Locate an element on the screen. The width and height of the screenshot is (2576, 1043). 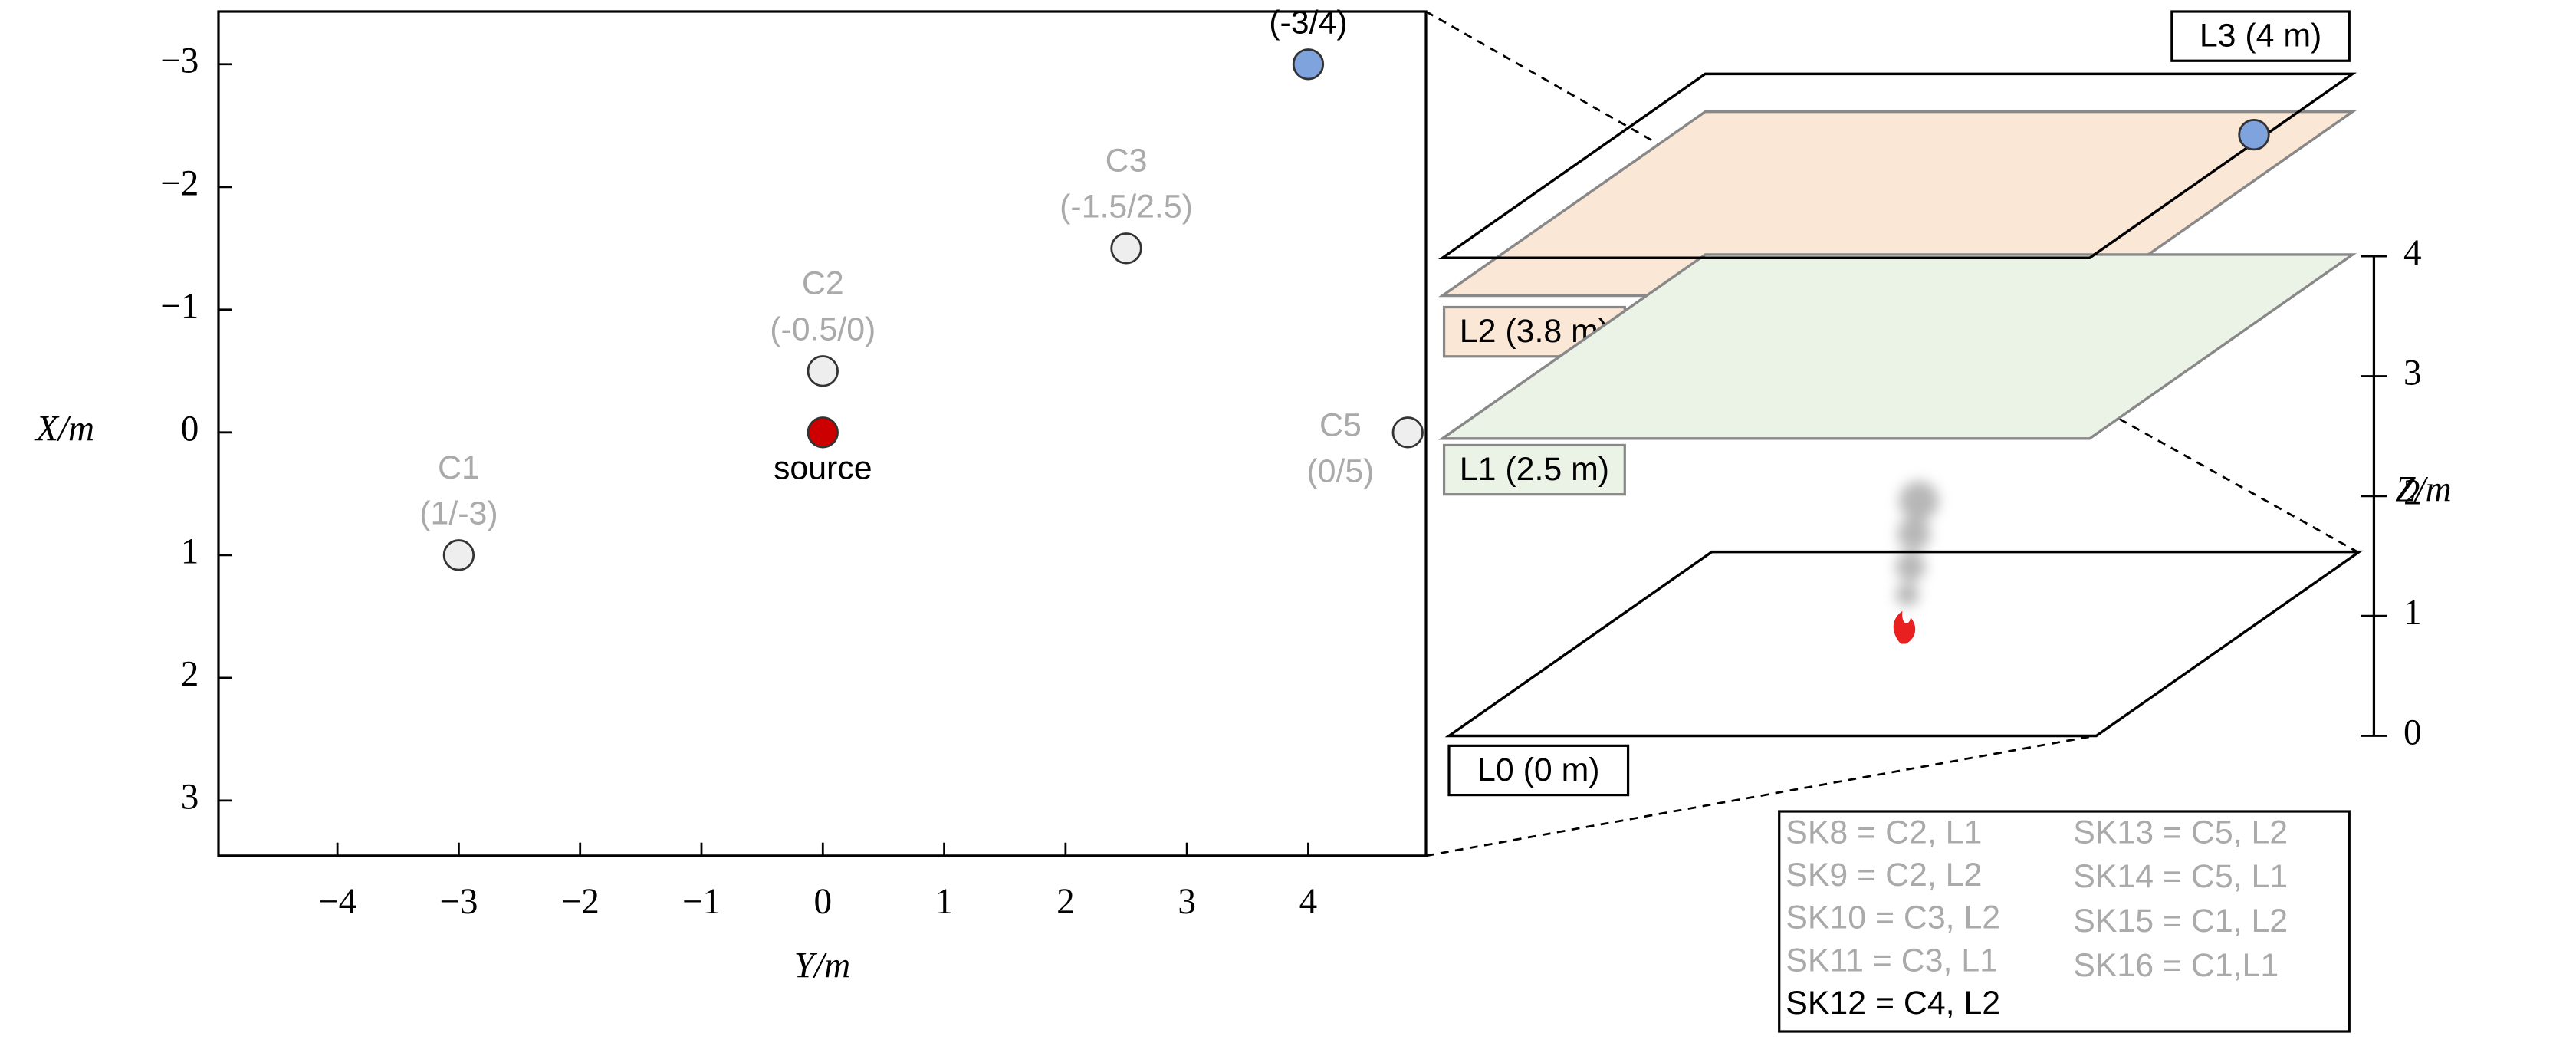
x-tick-label: −1 is located at coordinates (701, 902).